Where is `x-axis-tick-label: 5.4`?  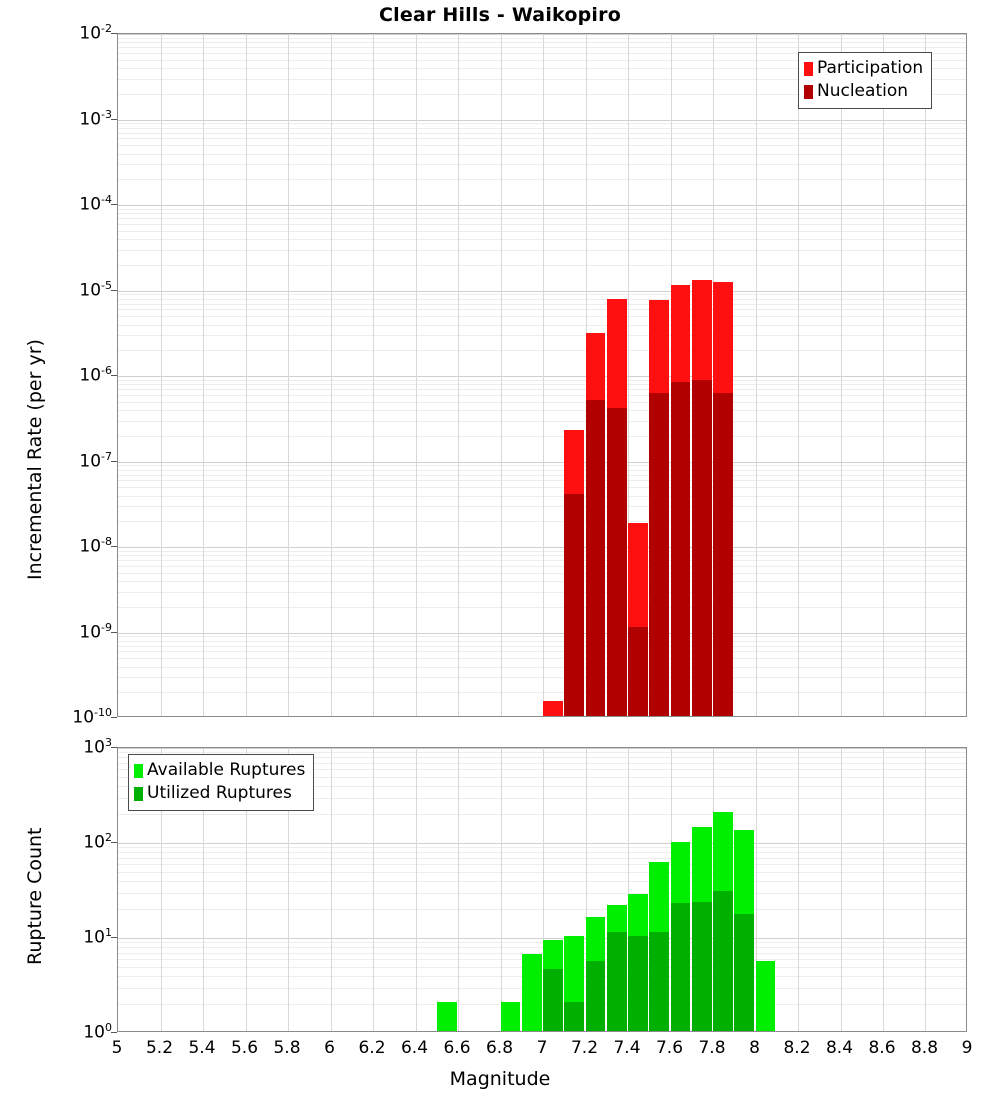 x-axis-tick-label: 5.4 is located at coordinates (202, 1048).